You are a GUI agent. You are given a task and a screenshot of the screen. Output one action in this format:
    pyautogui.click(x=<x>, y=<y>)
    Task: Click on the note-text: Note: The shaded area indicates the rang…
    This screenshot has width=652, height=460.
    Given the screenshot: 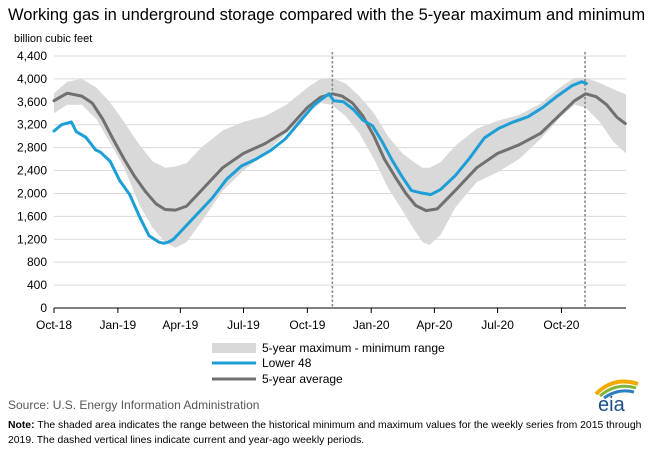 What is the action you would take?
    pyautogui.click(x=328, y=433)
    